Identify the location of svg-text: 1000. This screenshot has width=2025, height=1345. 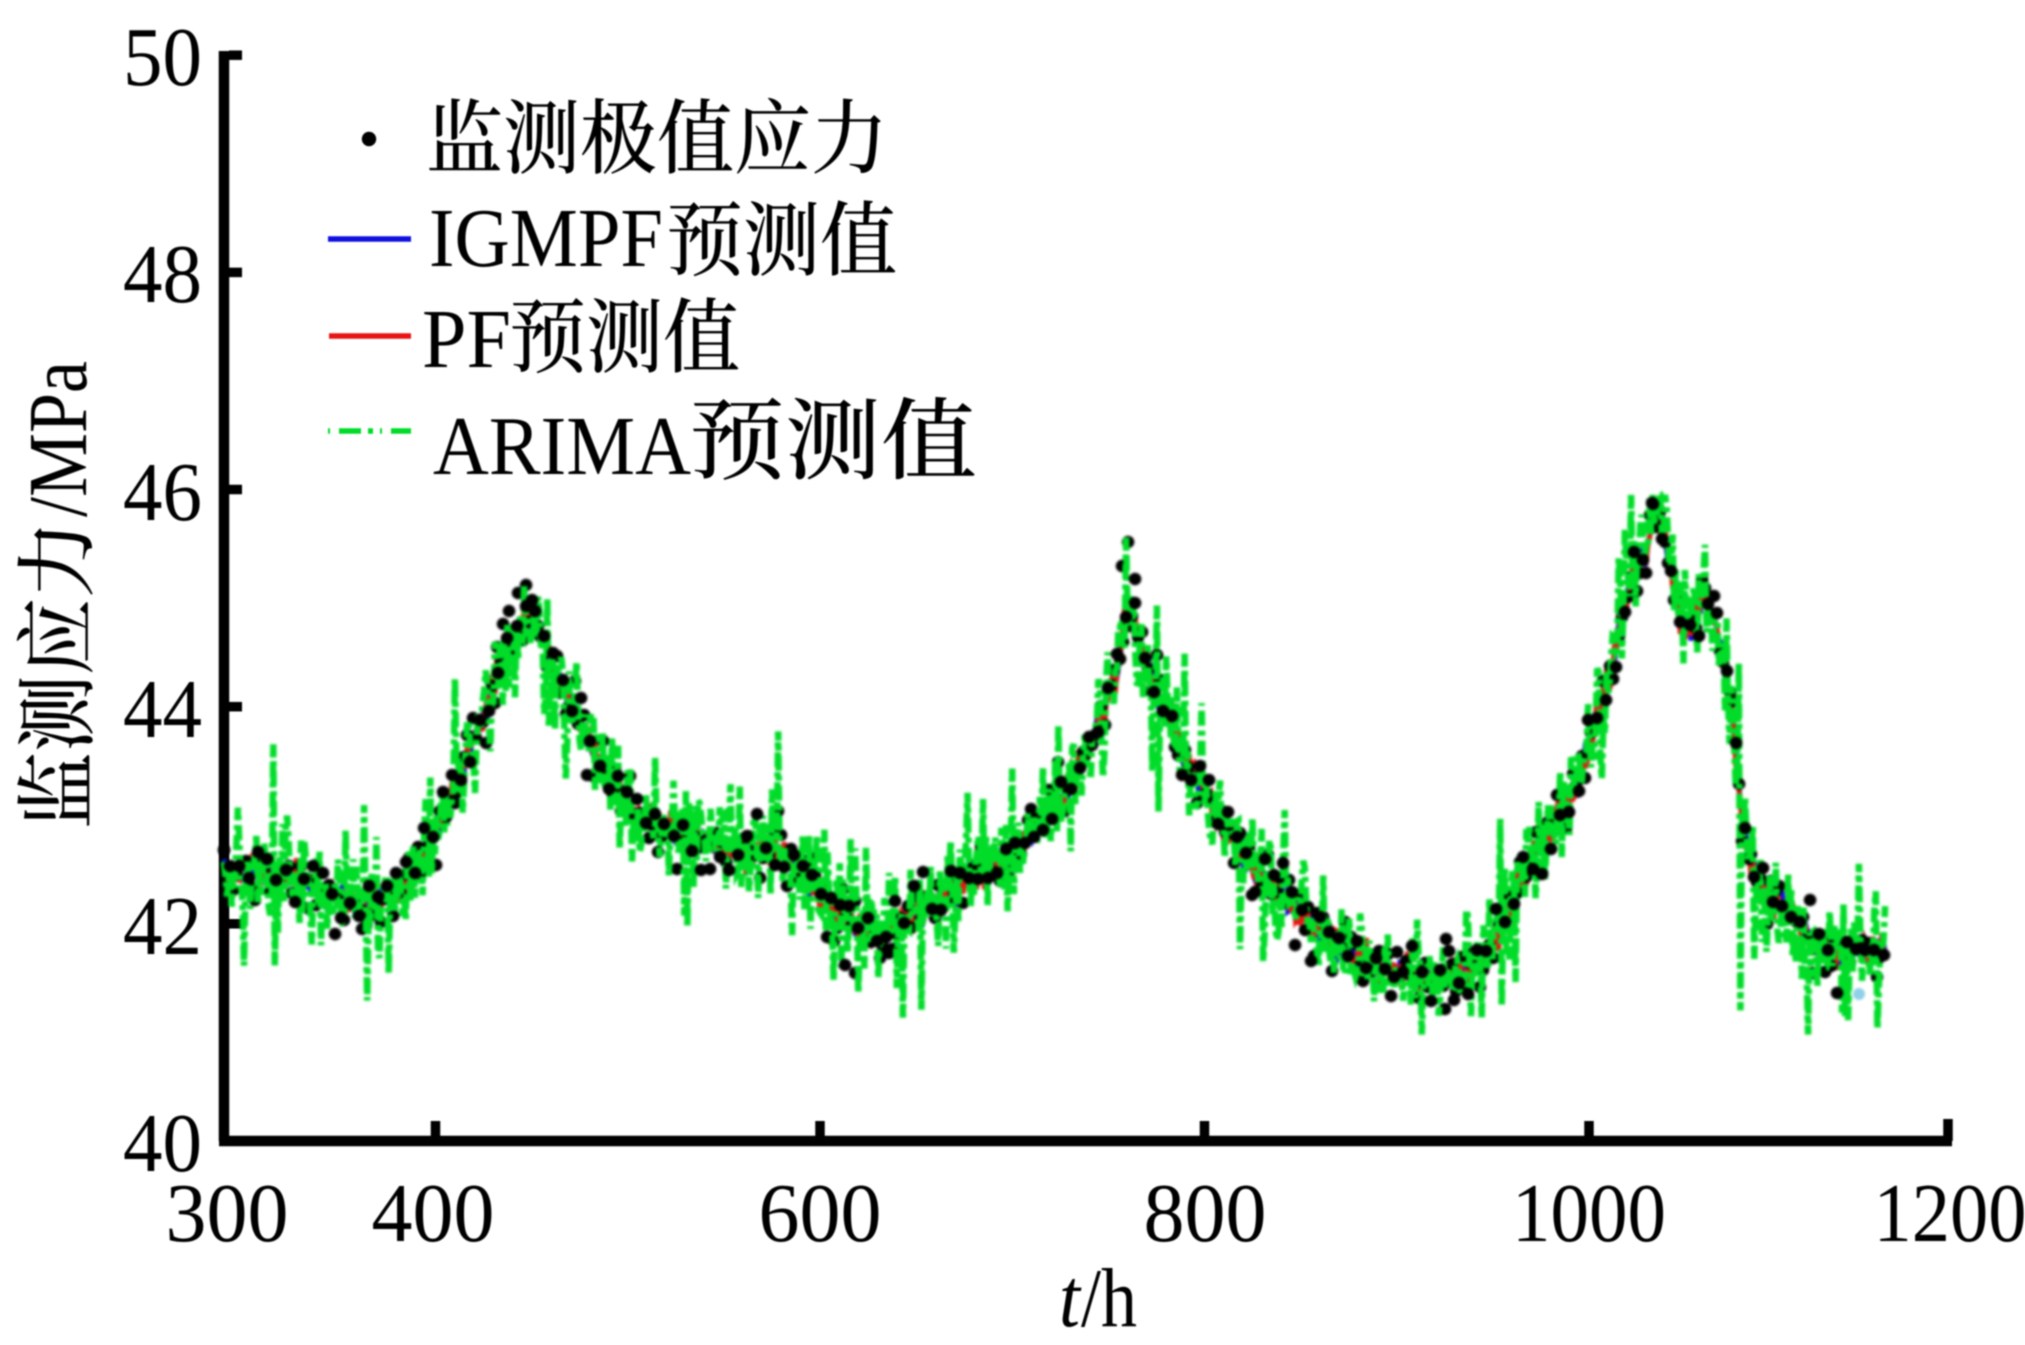
(1589, 1213).